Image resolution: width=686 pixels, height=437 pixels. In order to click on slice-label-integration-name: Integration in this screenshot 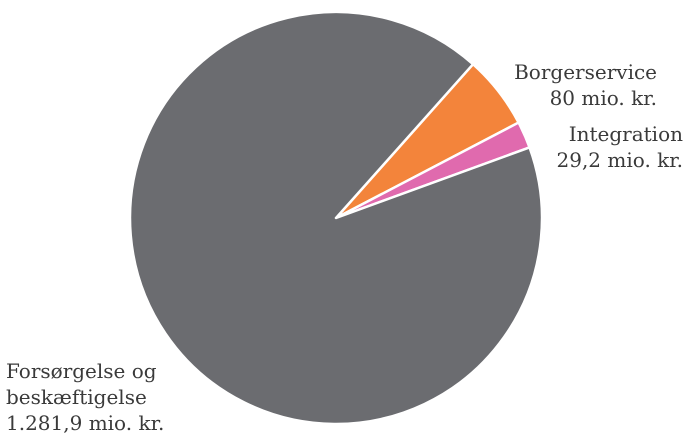, I will do `click(626, 134)`.